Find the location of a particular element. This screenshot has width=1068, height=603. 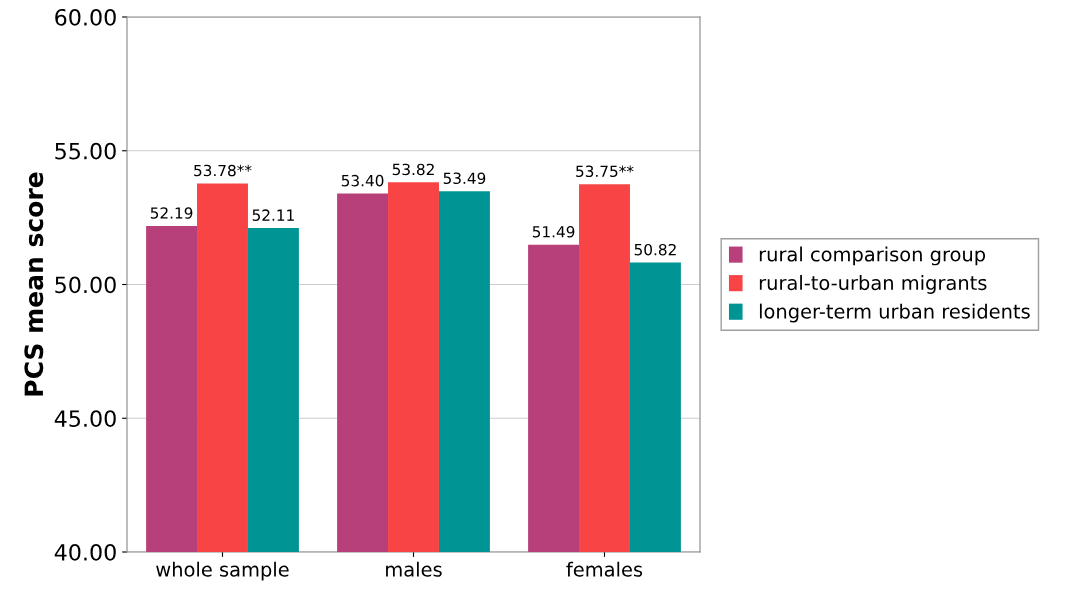

data-label: 50.82 is located at coordinates (655, 249).